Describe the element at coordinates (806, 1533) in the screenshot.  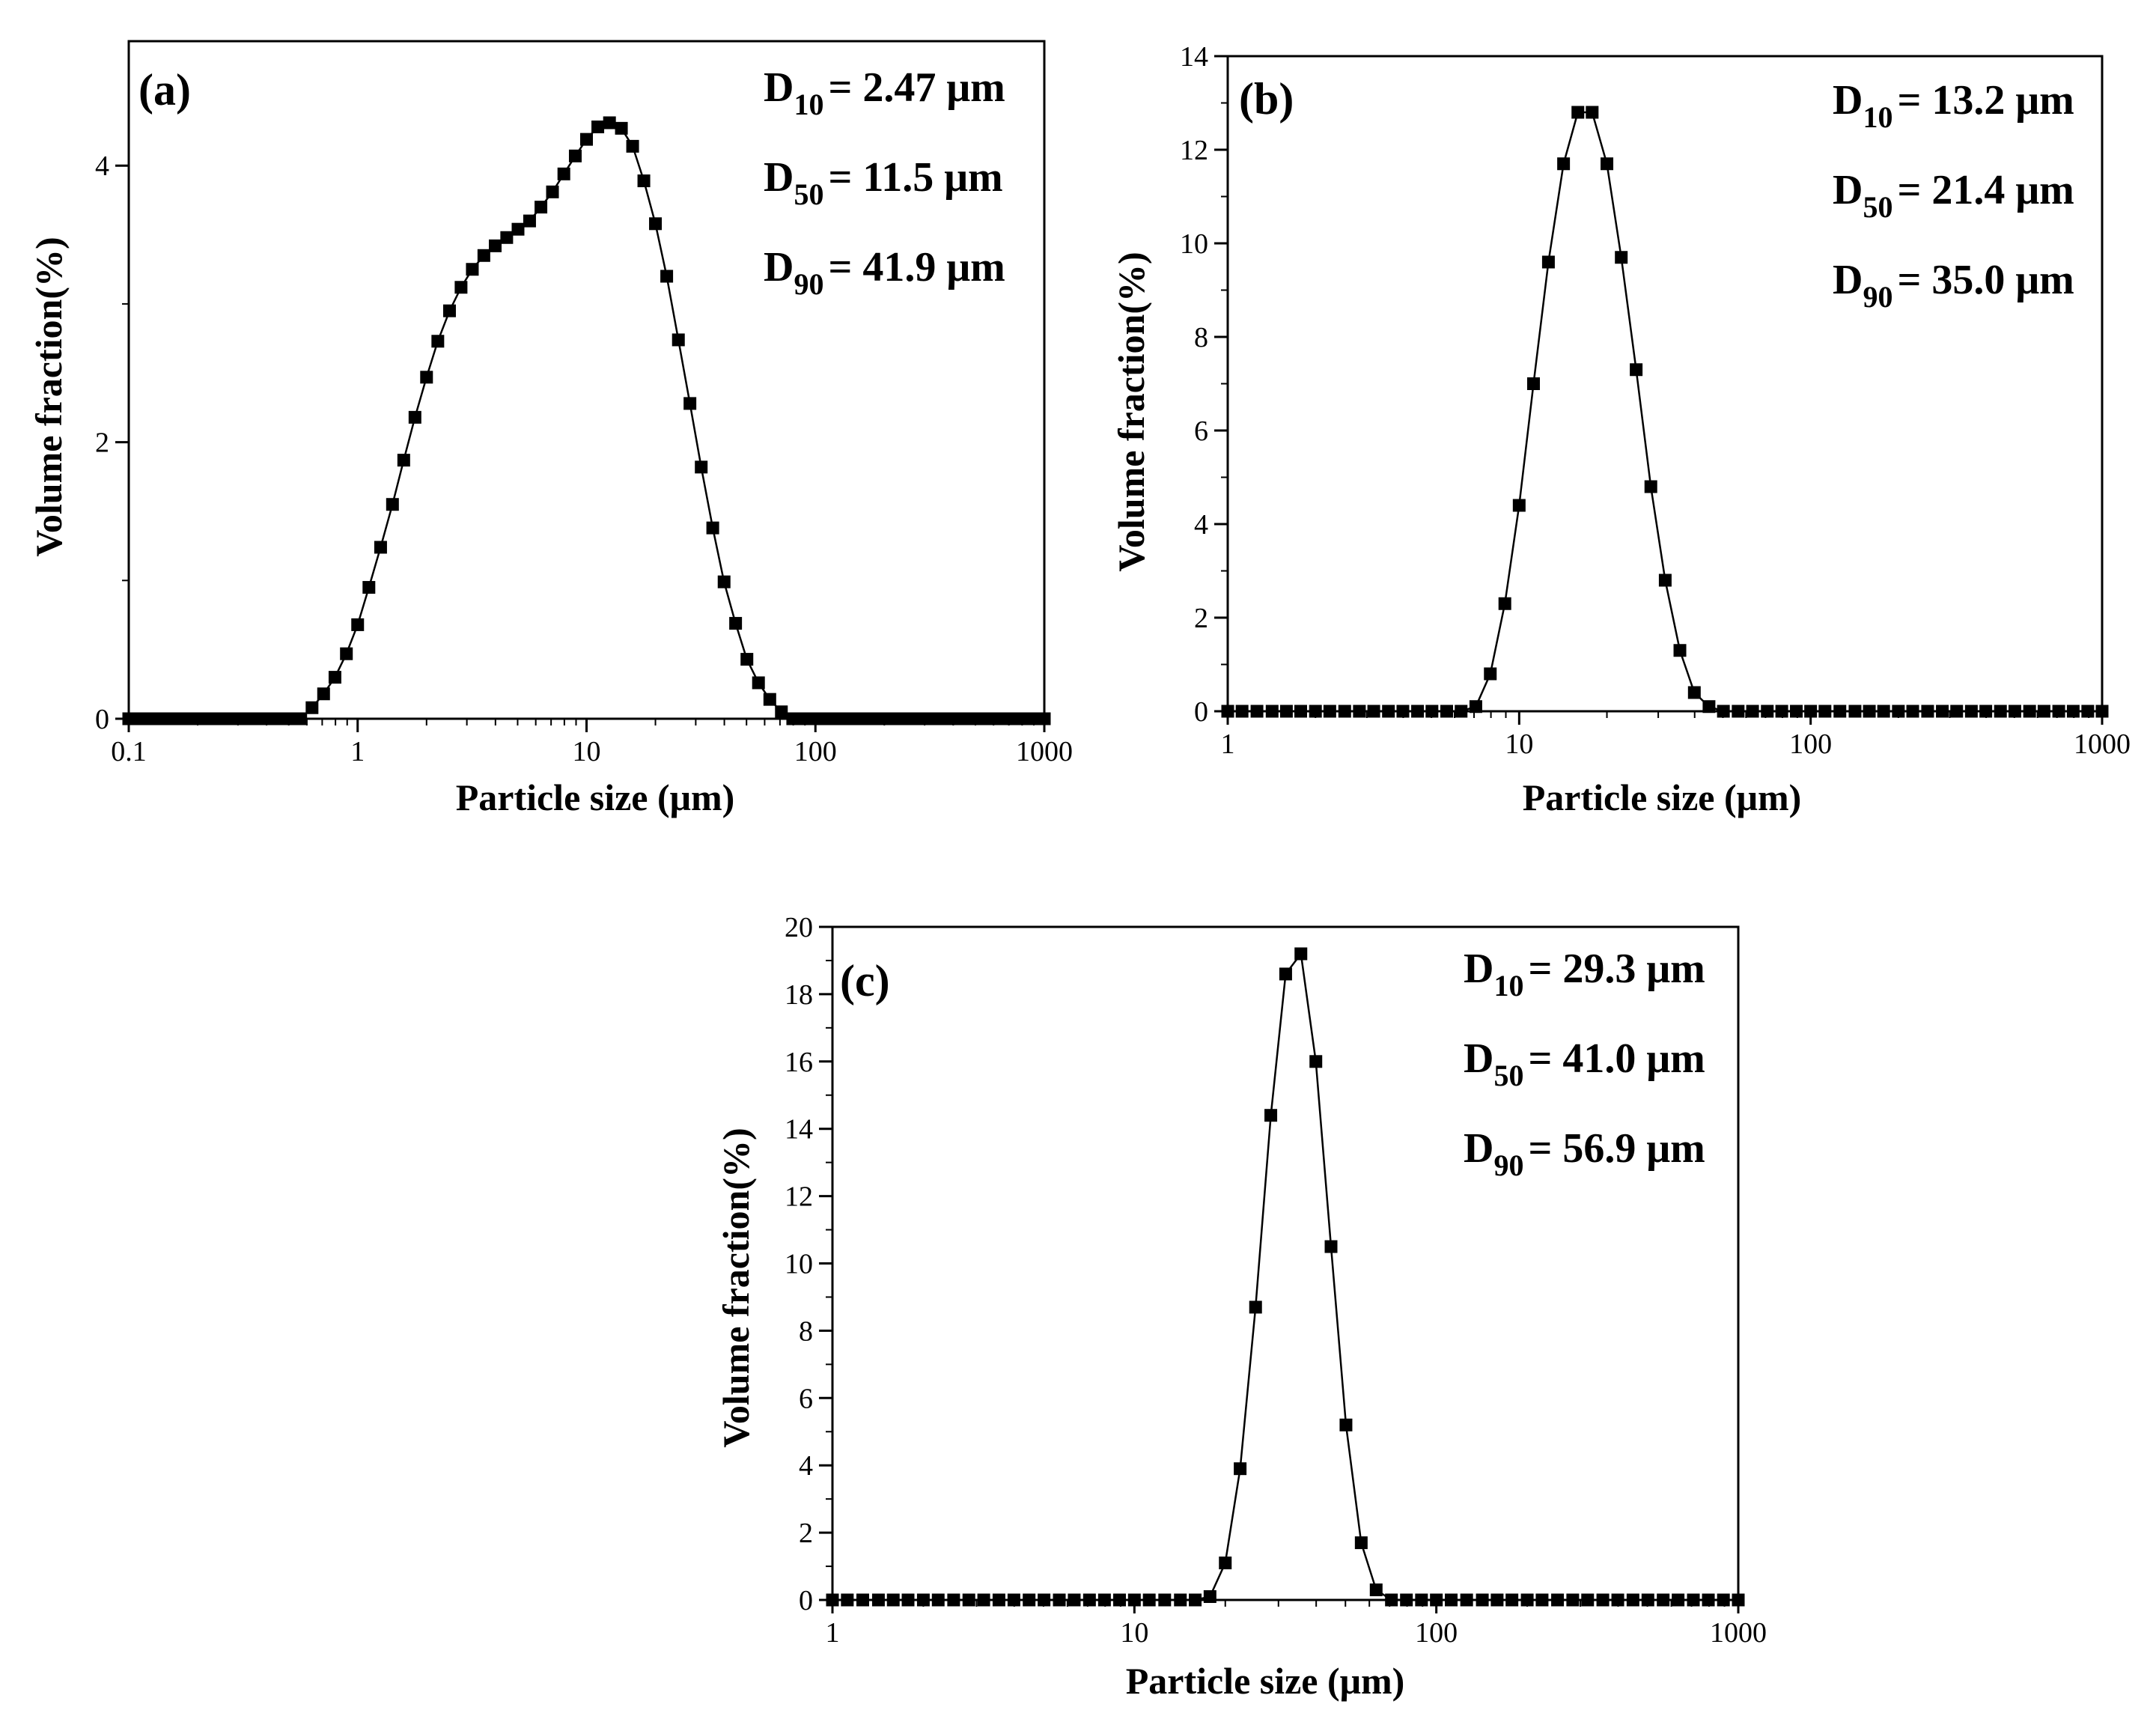
I see `y-tick-label: 2` at that location.